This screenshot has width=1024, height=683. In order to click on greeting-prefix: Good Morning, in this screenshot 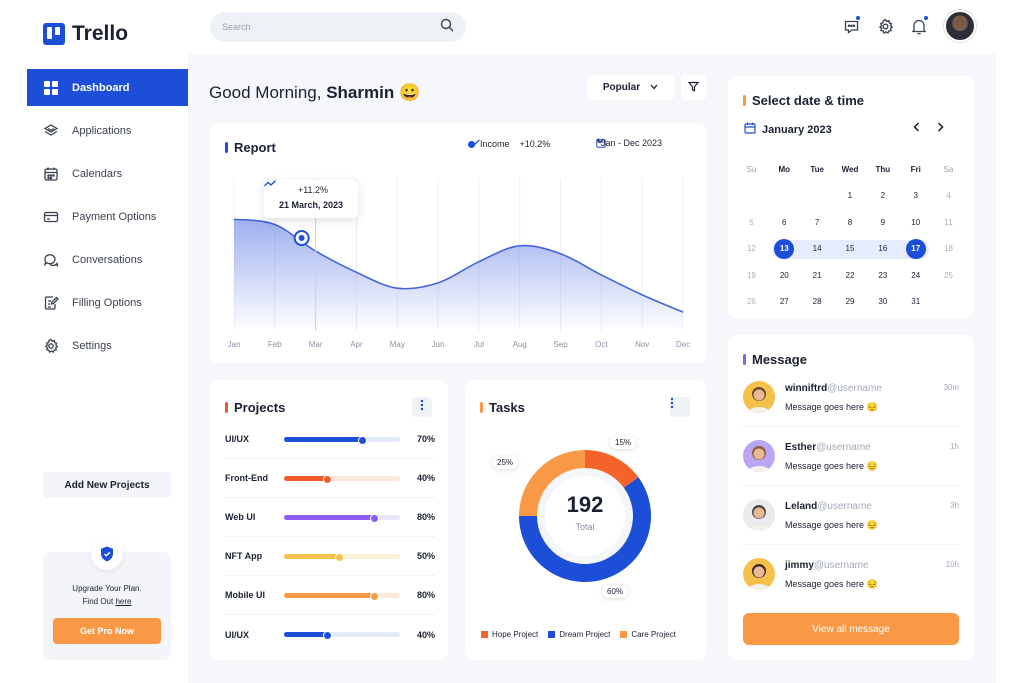, I will do `click(268, 92)`.